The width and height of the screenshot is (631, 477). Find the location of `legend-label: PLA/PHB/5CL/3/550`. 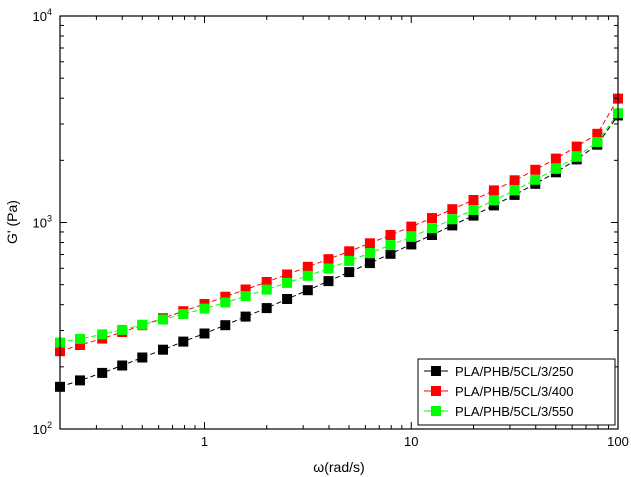

legend-label: PLA/PHB/5CL/3/550 is located at coordinates (514, 411).